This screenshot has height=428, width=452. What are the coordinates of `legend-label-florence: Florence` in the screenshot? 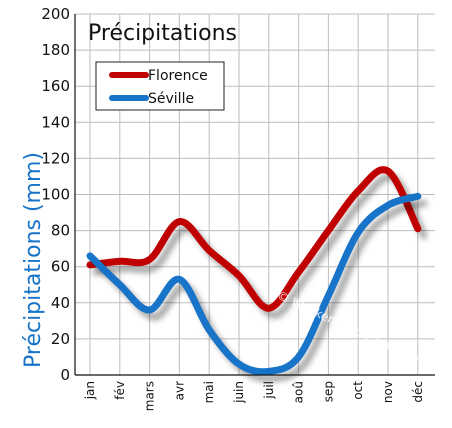 It's located at (178, 76).